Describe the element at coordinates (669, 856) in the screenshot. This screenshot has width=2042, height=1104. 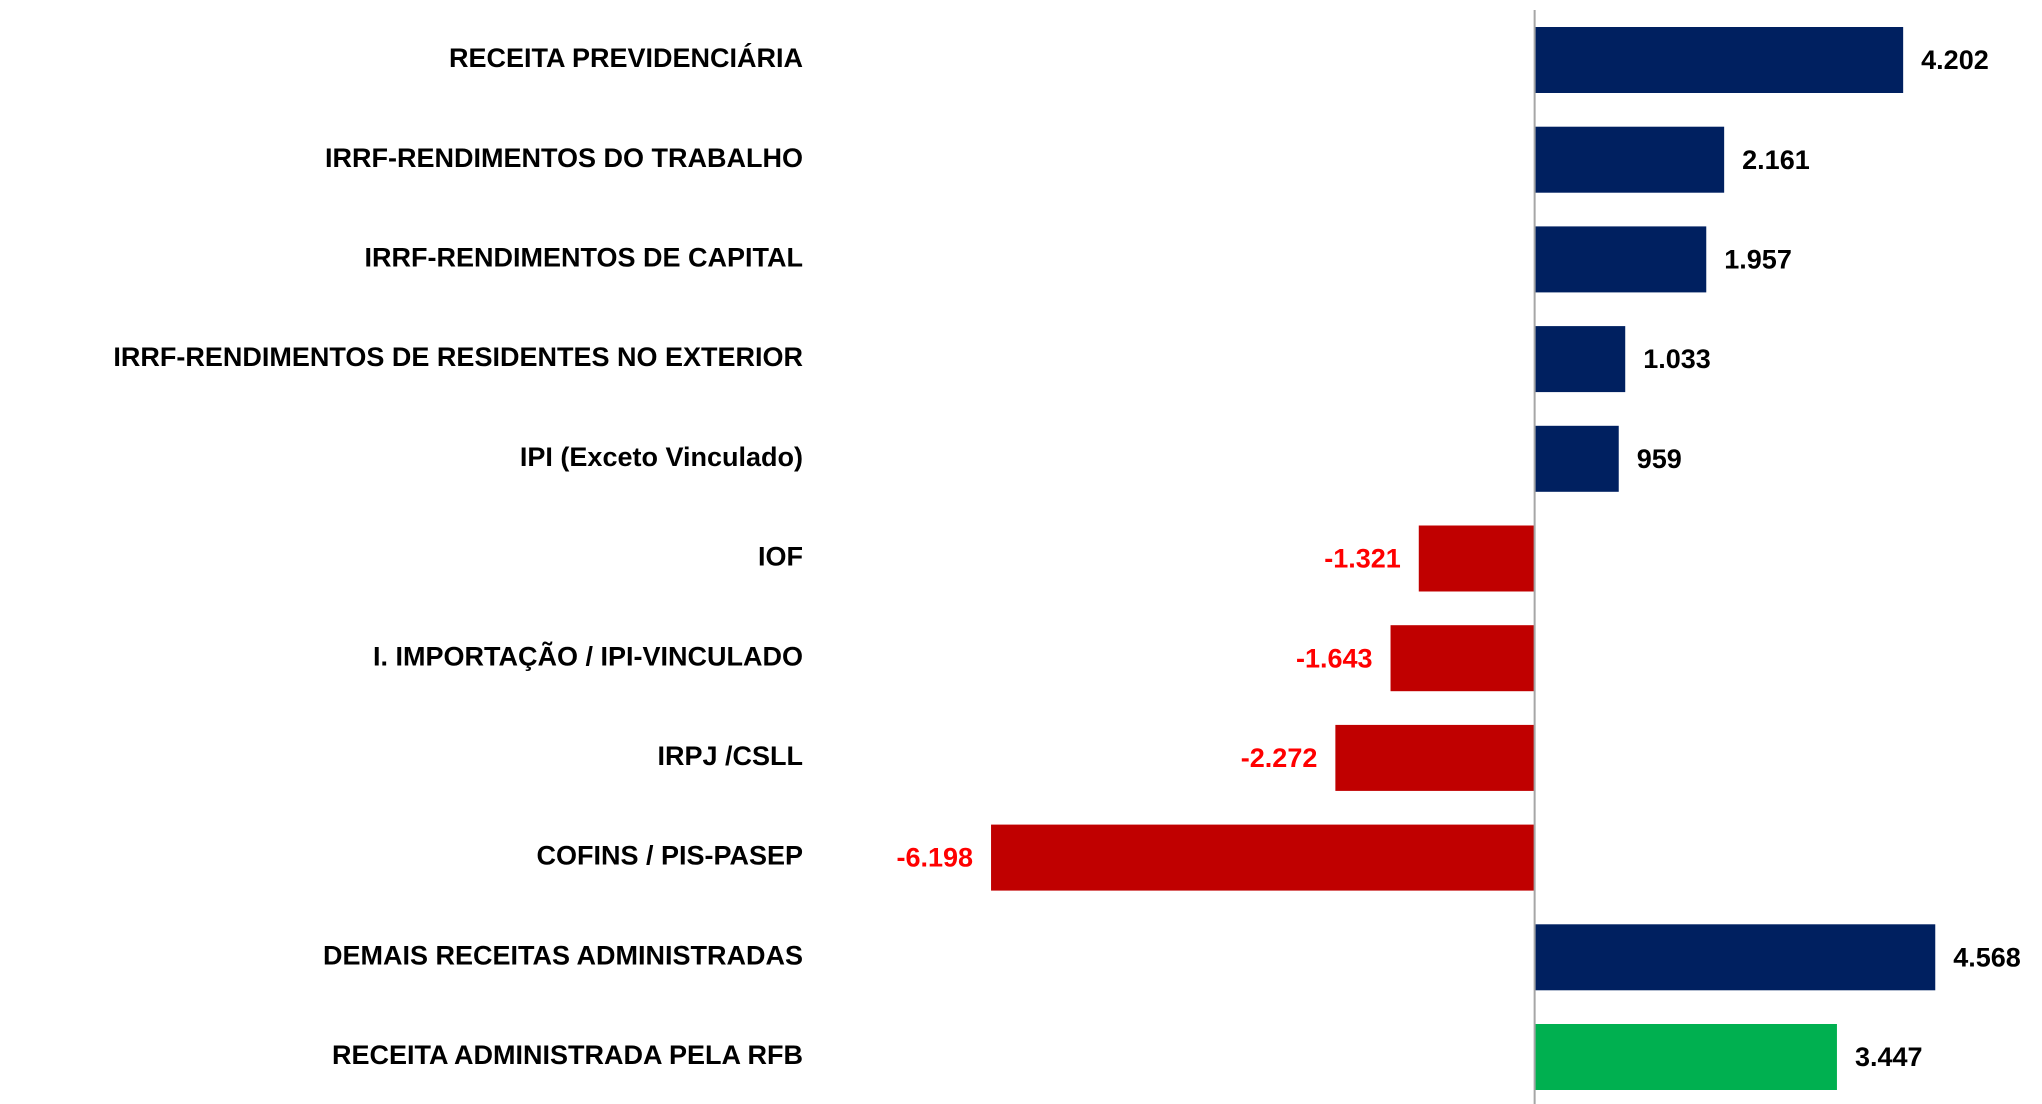
I see `category-label: COFINS / PIS-PASEP` at that location.